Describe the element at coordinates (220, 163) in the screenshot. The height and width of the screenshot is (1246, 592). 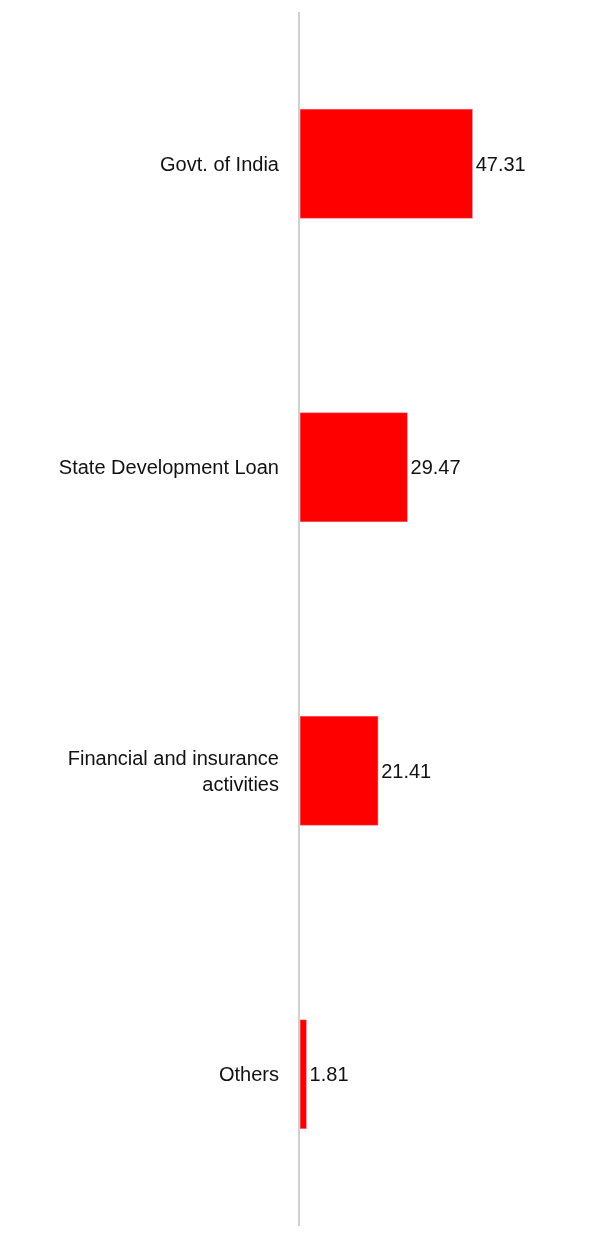
I see `y-tick-label: Govt. of India` at that location.